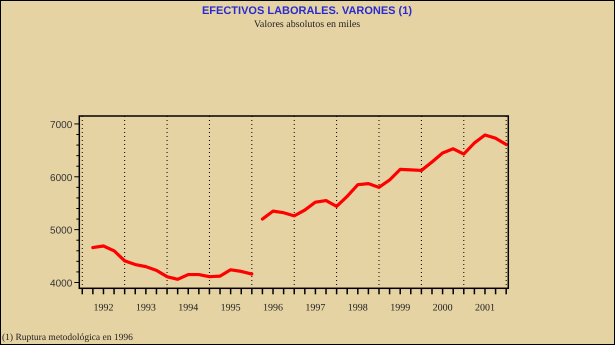  I want to click on chart-subtitle: Valores absolutos en miles, so click(307, 24).